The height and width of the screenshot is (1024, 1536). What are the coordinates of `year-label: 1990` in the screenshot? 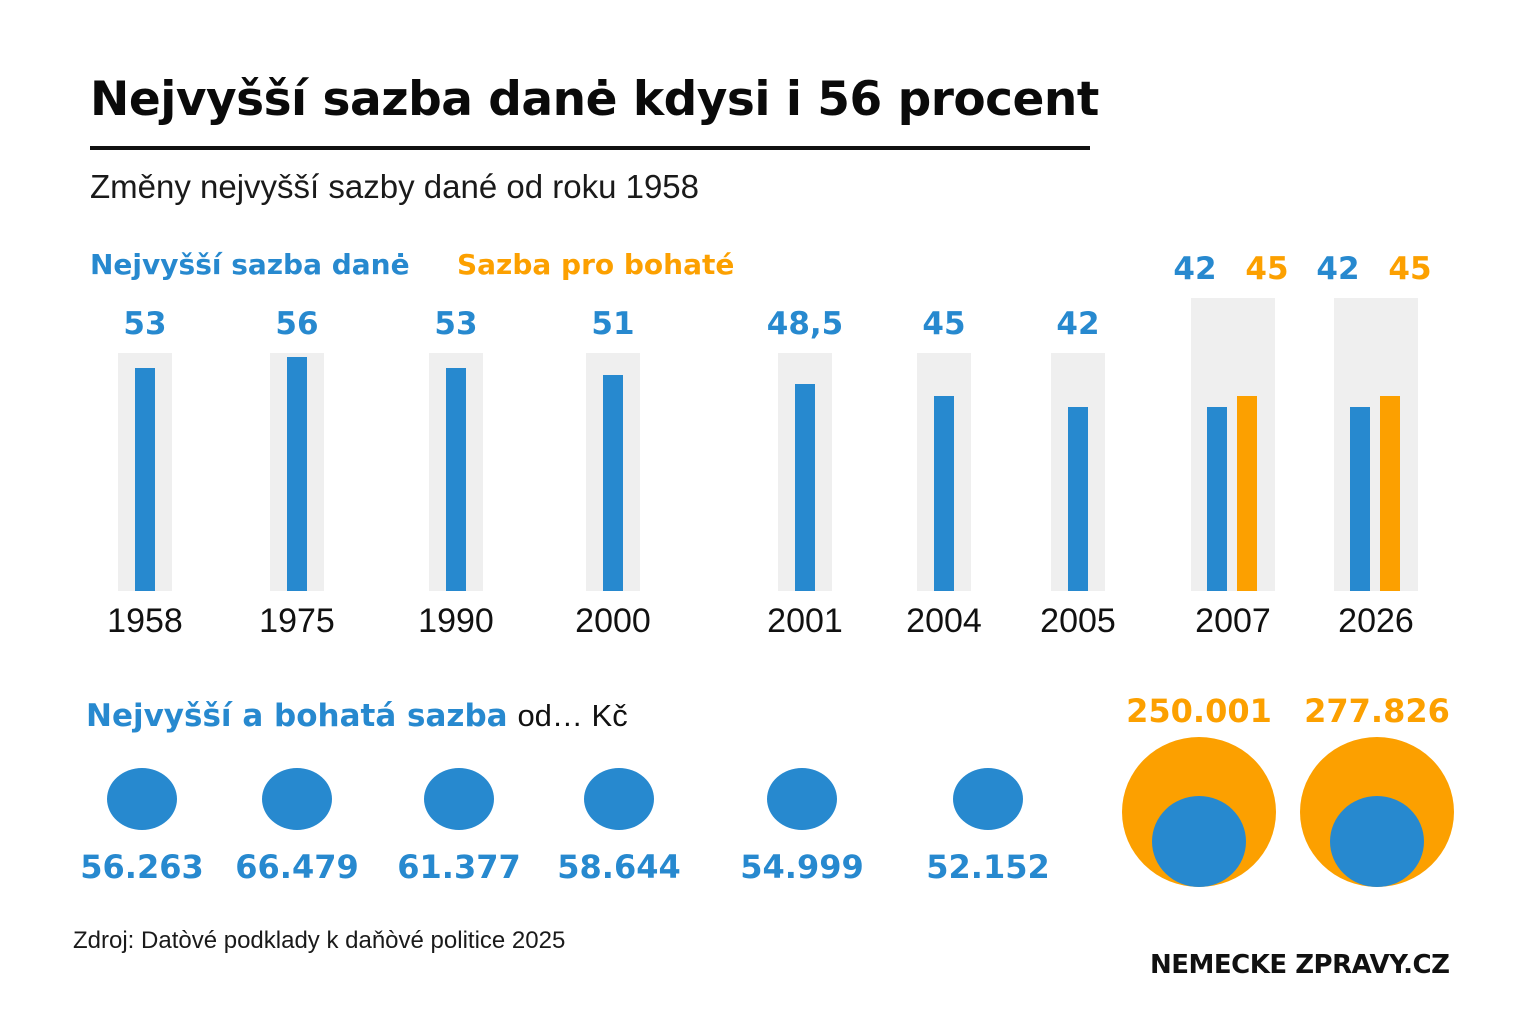 It's located at (456, 621).